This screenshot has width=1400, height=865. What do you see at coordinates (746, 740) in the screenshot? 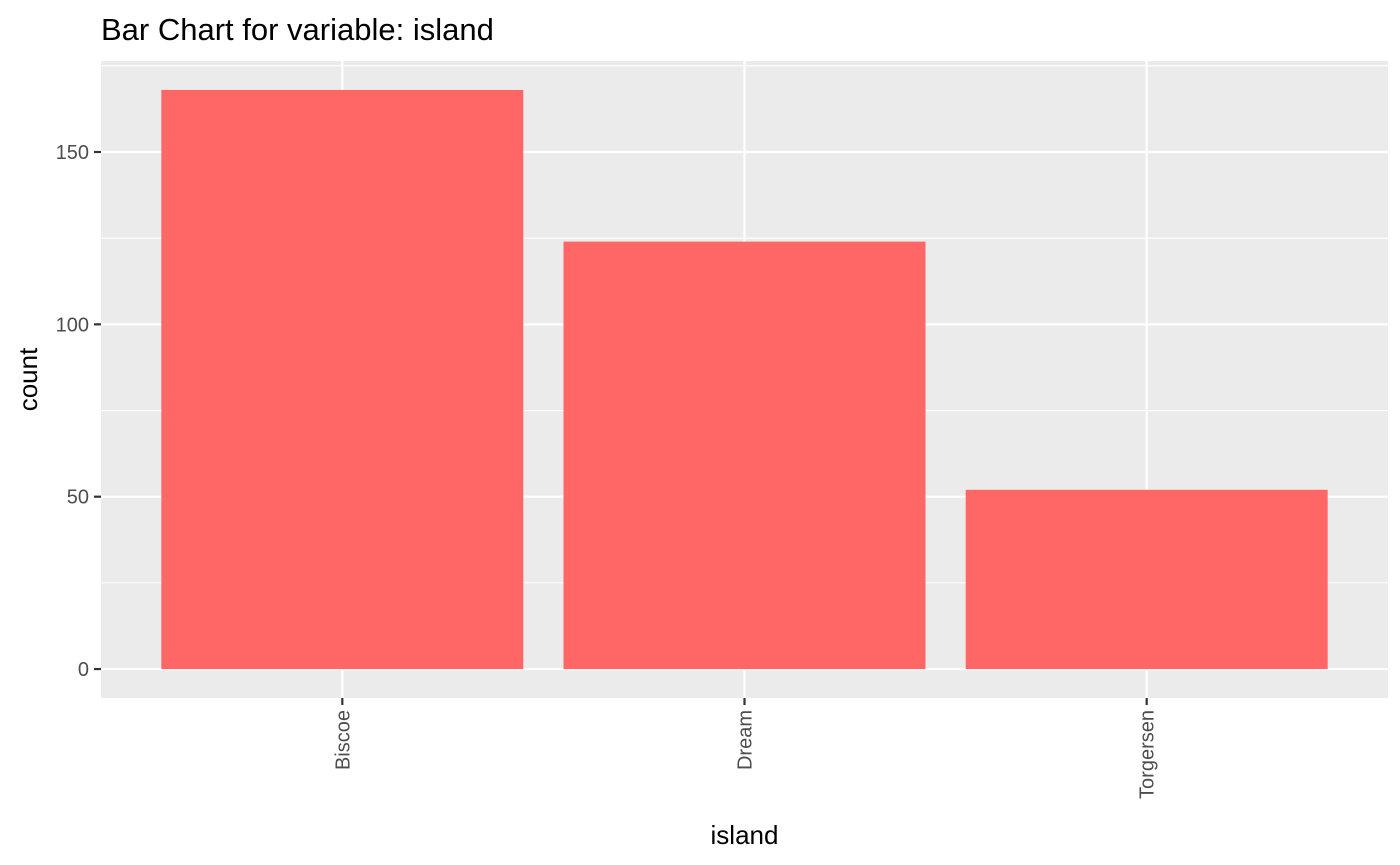
I see `x-tick-label-dream: Dream` at bounding box center [746, 740].